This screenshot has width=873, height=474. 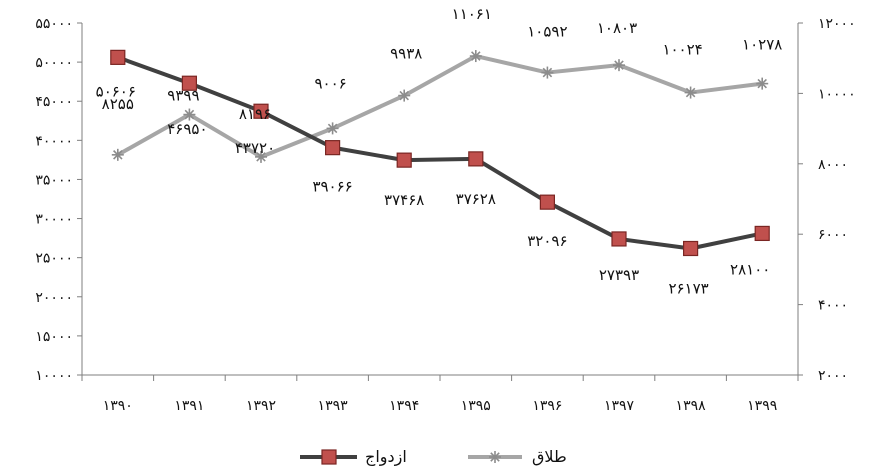 What do you see at coordinates (54, 102) in the screenshot?
I see `y-left-tick-label: ۴۵۰۰۰` at bounding box center [54, 102].